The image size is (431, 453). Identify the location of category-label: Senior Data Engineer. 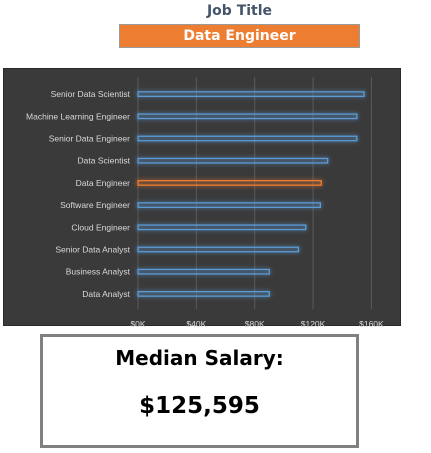
(89, 139).